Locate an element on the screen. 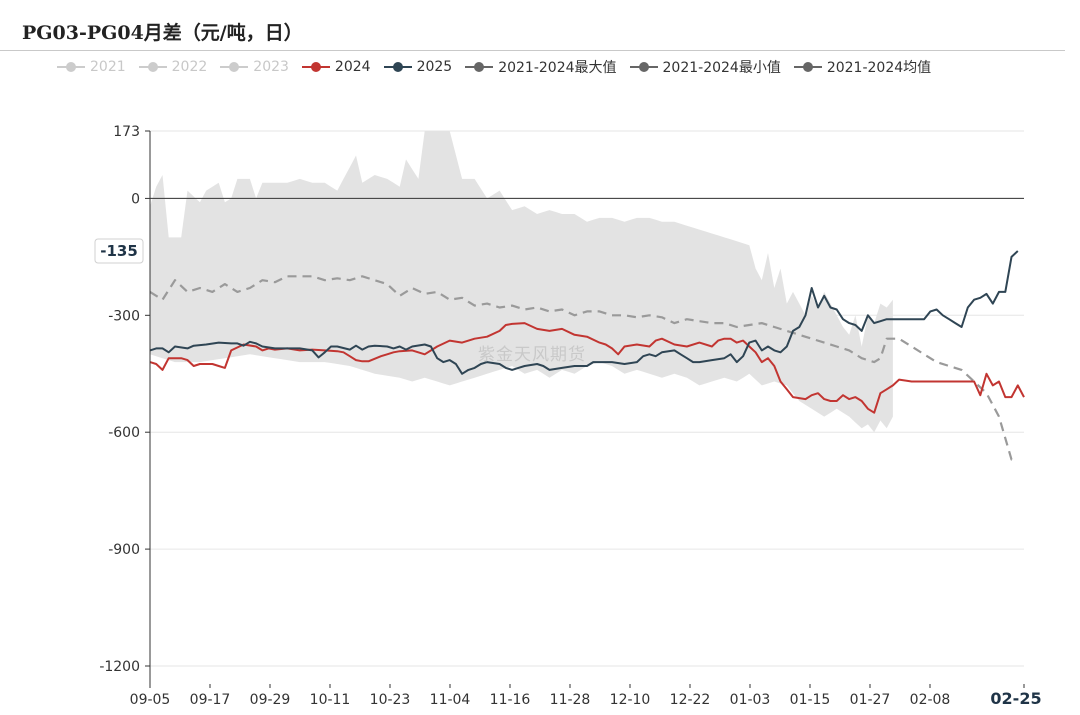 Image resolution: width=1080 pixels, height=715 pixels. y-tick-label: -900 is located at coordinates (124, 550).